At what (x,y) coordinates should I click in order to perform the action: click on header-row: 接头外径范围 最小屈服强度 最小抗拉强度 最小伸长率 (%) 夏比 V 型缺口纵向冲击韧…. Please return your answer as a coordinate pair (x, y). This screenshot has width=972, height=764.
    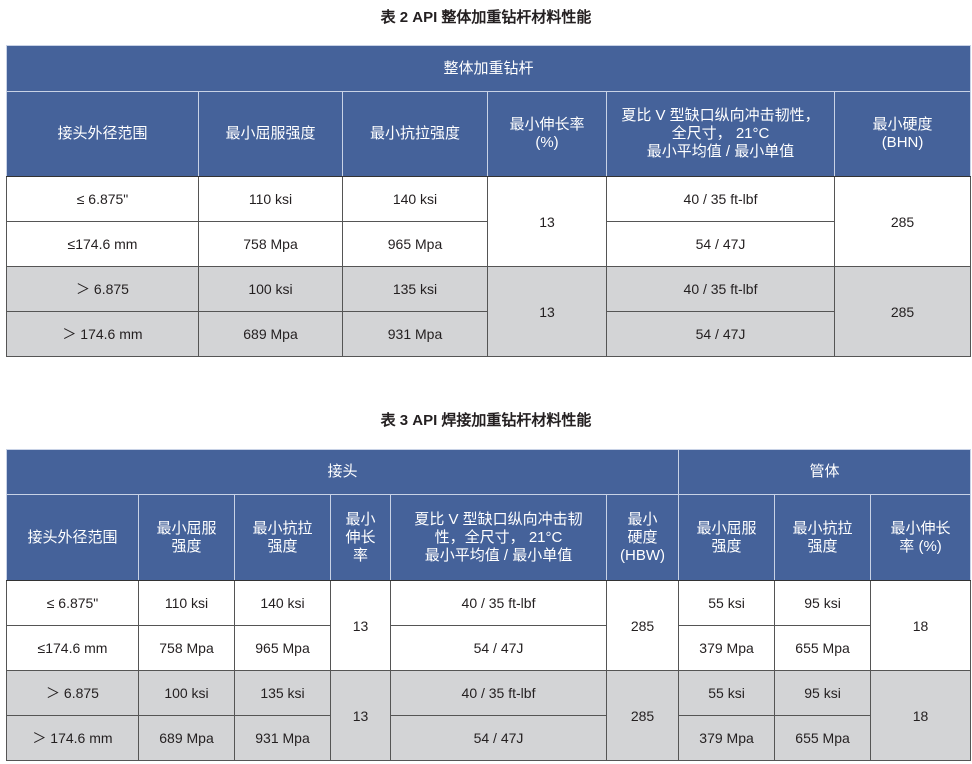
    Looking at the image, I should click on (489, 134).